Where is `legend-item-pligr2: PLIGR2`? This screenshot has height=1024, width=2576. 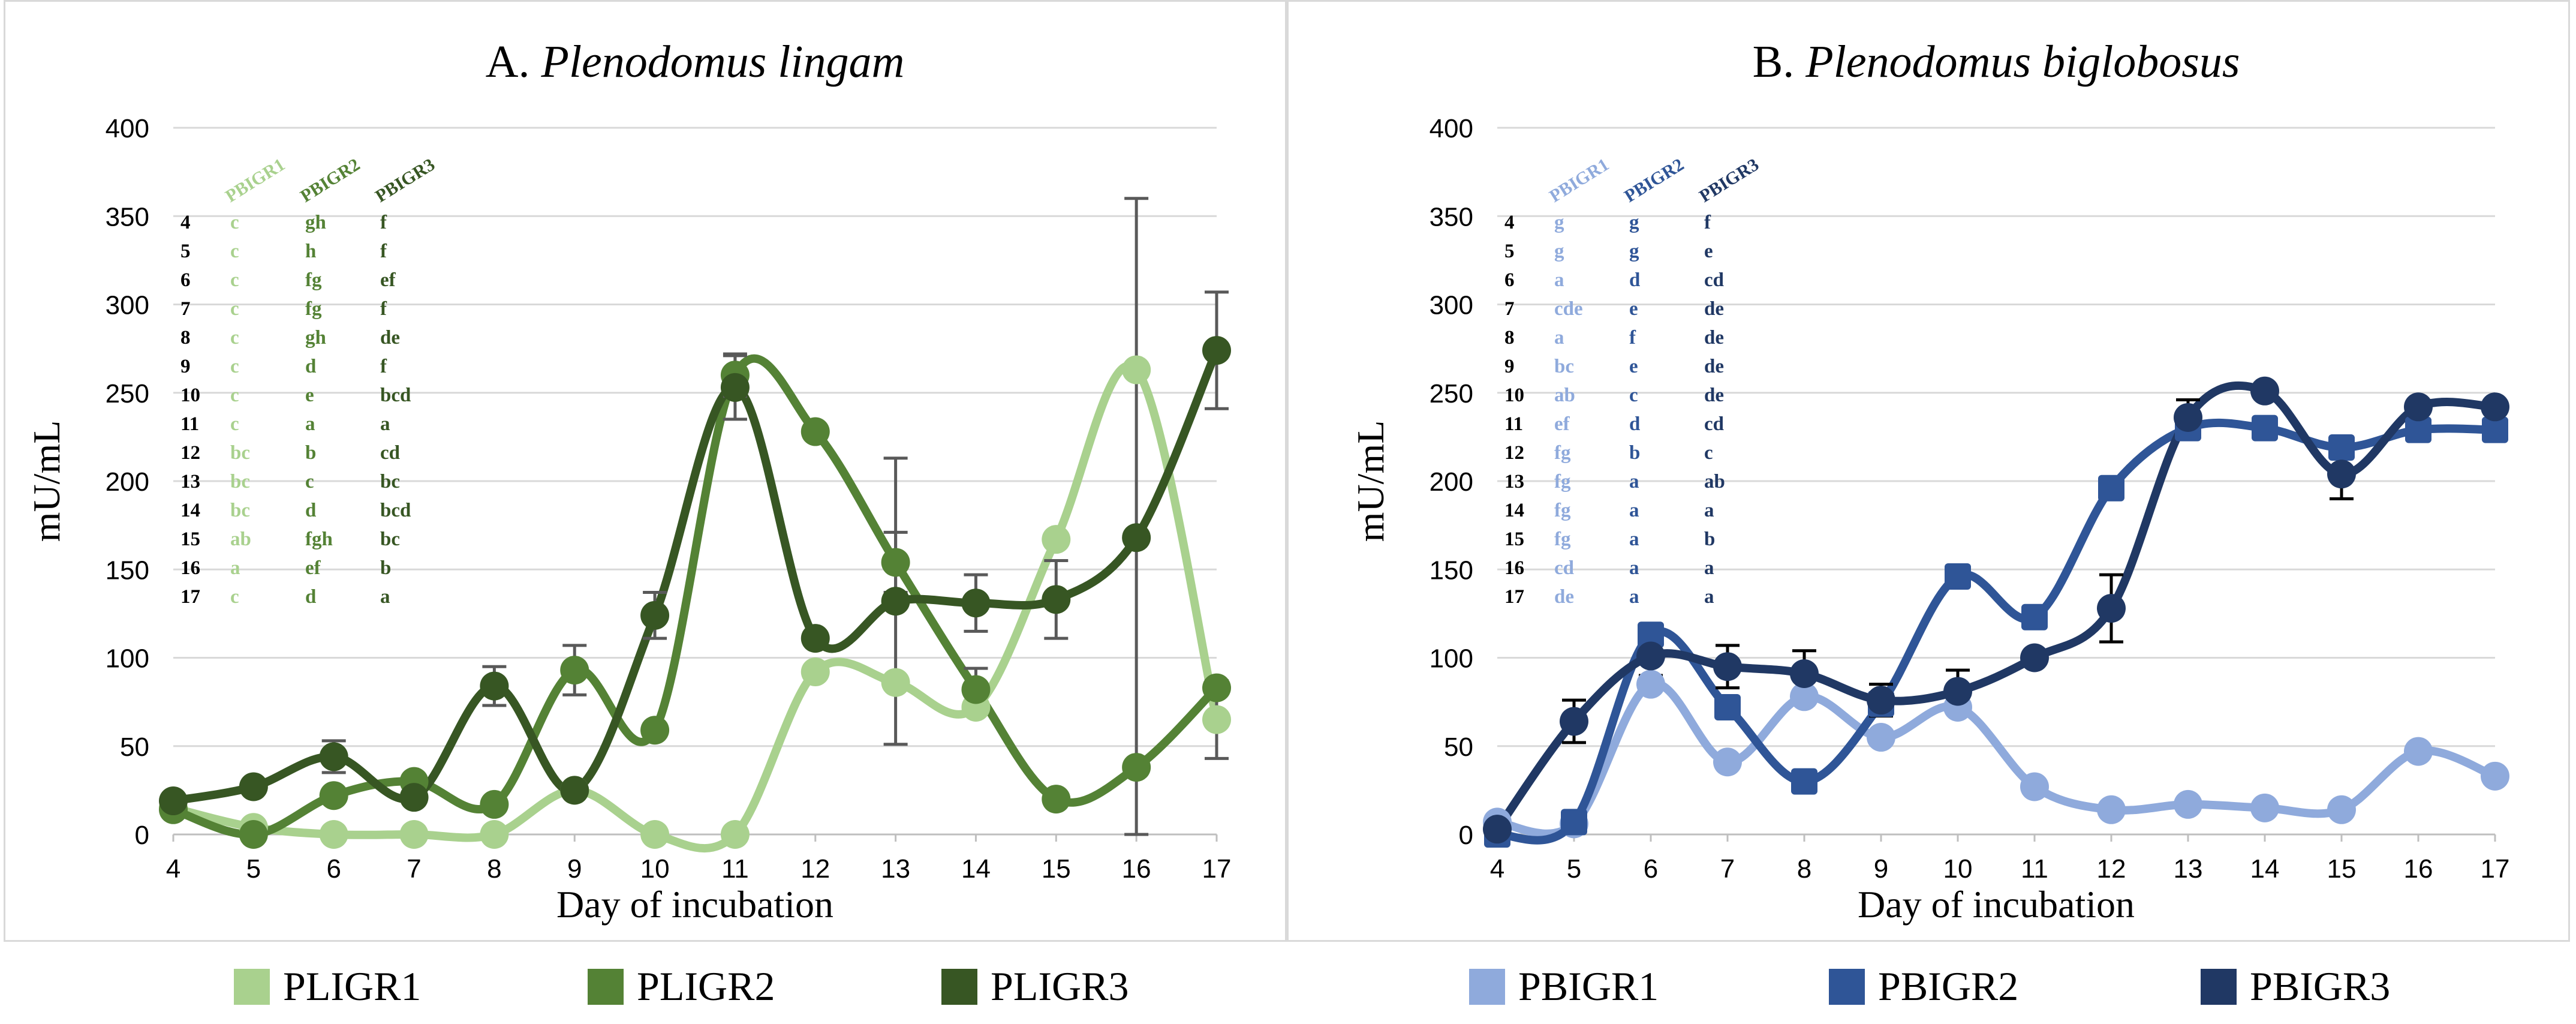 legend-item-pligr2: PLIGR2 is located at coordinates (681, 986).